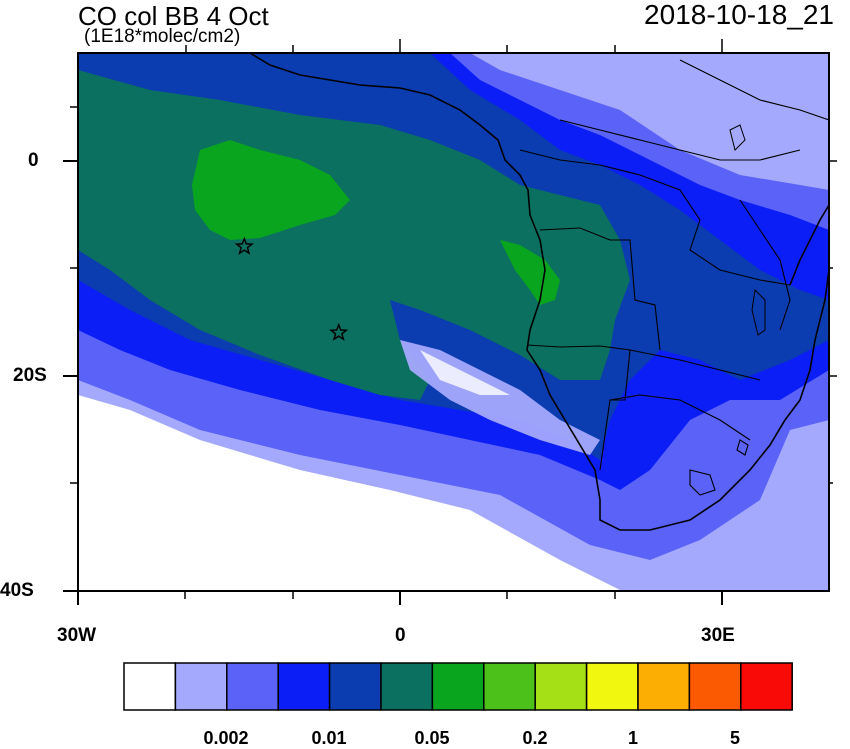  Describe the element at coordinates (400, 635) in the screenshot. I see `x-tick-0: 0` at that location.